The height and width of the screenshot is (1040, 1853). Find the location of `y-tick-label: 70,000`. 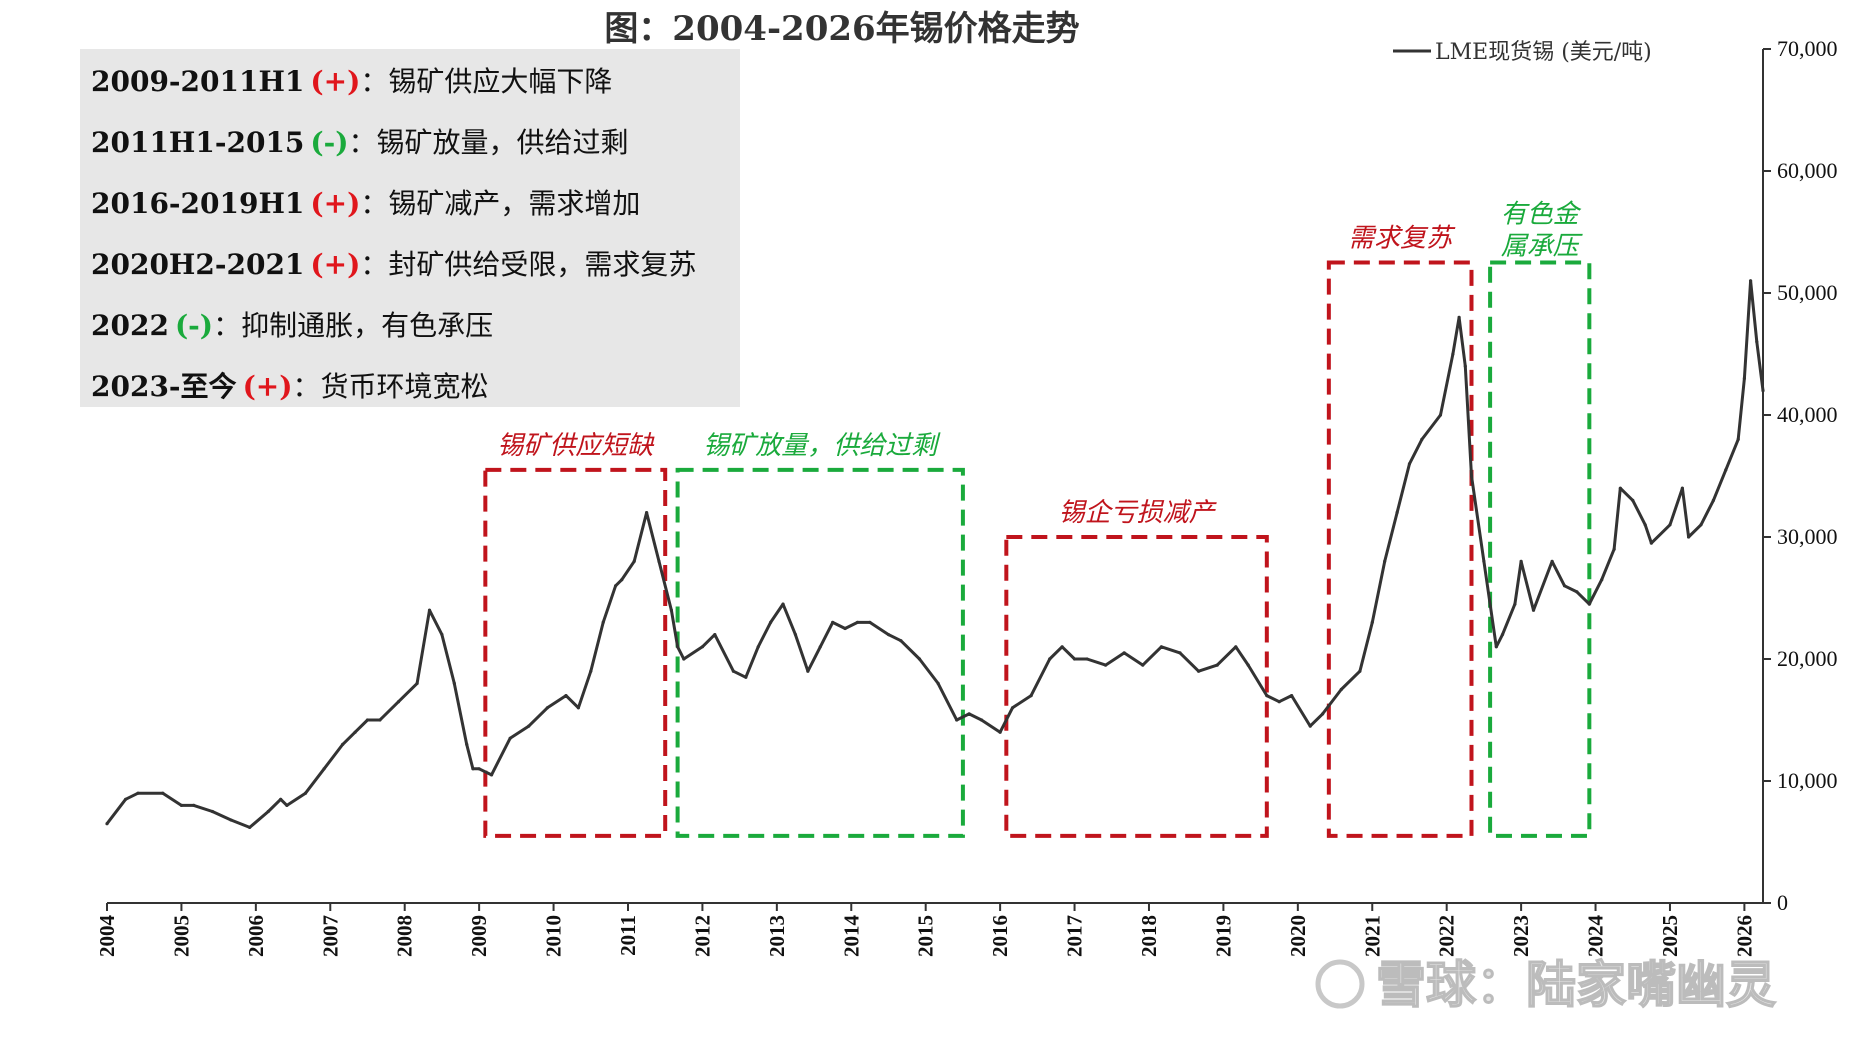

y-tick-label: 70,000 is located at coordinates (1807, 48).